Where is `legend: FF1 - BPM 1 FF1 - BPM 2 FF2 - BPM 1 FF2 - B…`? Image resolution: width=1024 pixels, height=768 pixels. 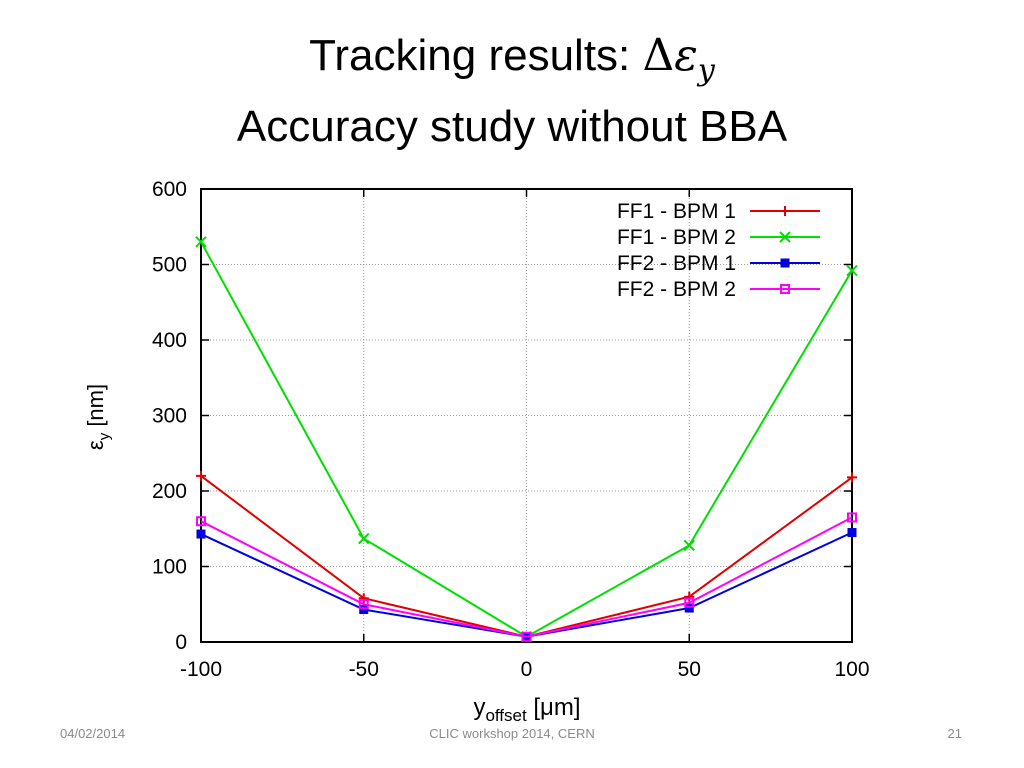
legend: FF1 - BPM 1 FF1 - BPM 2 FF2 - BPM 1 FF2 - B… is located at coordinates (718, 250).